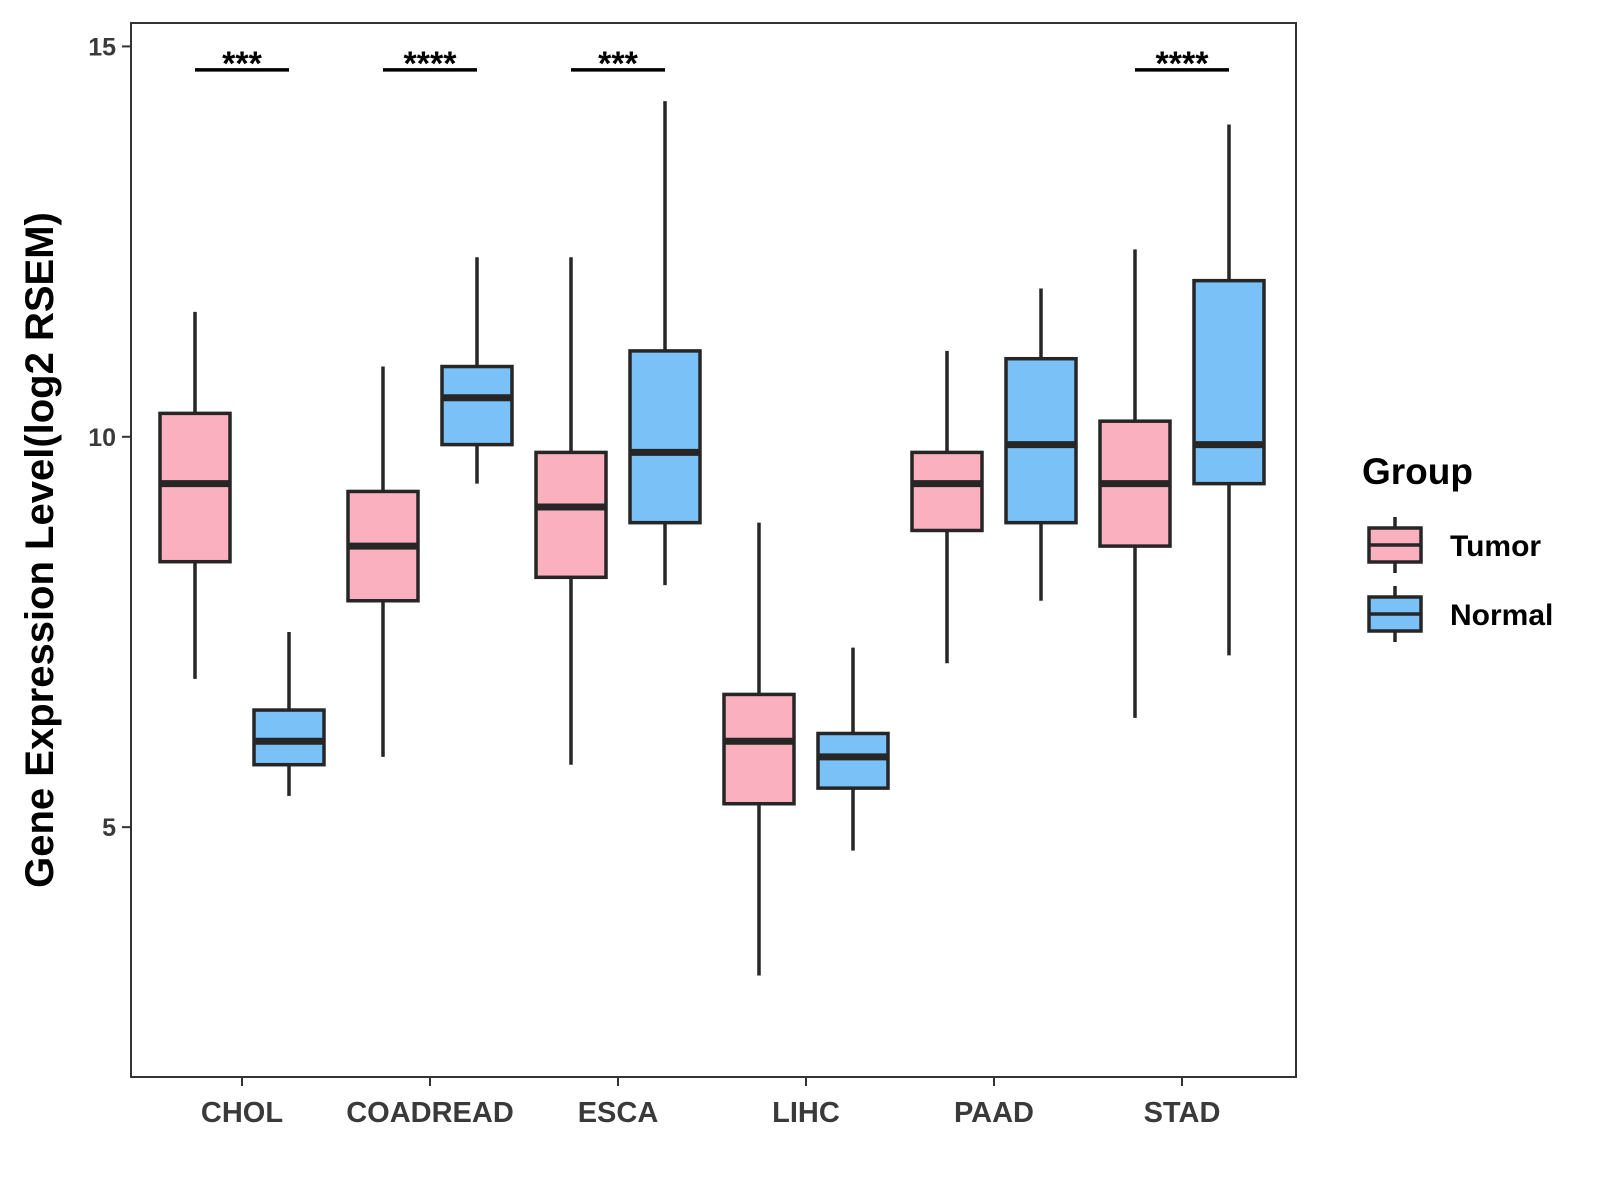  I want to click on legend-item-label: Normal, so click(1501, 615).